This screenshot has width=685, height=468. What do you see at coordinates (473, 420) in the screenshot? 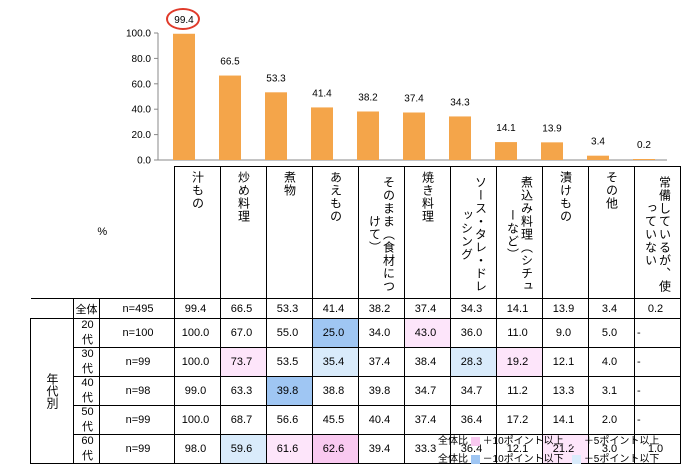
I see `table-cell: 36.4` at bounding box center [473, 420].